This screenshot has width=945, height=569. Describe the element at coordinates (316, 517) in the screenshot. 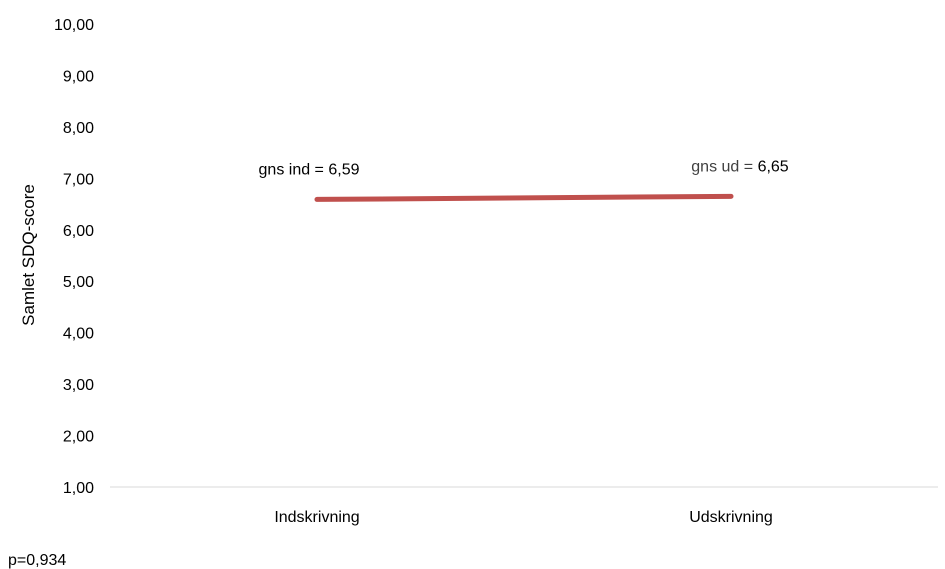

I see `x-category-label: Indskrivning` at that location.